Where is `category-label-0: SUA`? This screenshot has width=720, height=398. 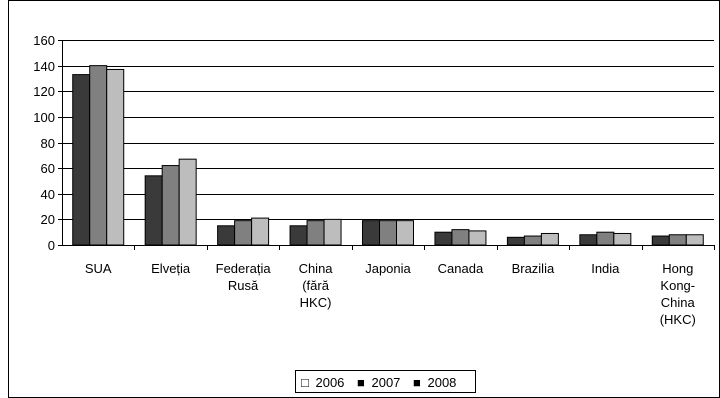 category-label-0: SUA is located at coordinates (98, 268).